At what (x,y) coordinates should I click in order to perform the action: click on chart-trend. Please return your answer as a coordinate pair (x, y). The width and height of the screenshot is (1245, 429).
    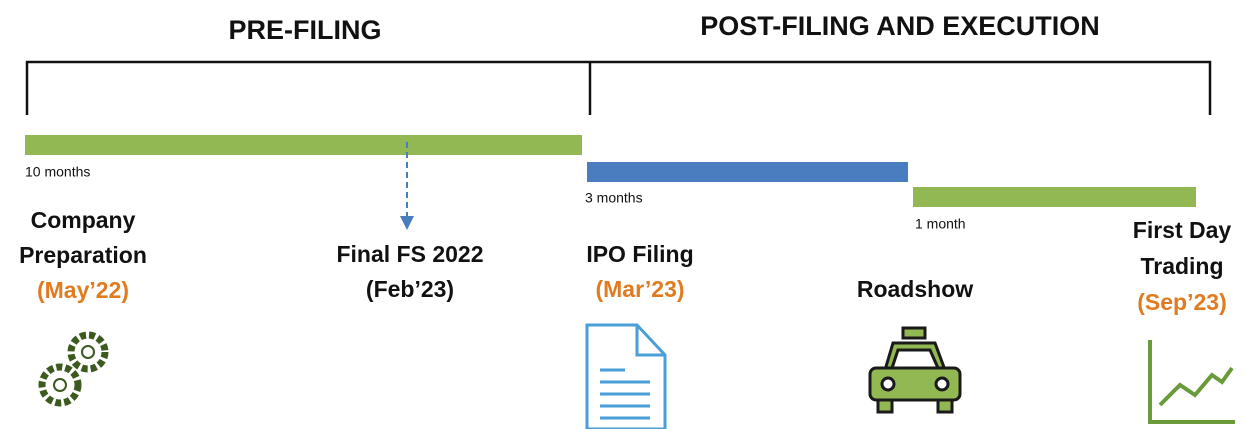
    Looking at the image, I should click on (1196, 386).